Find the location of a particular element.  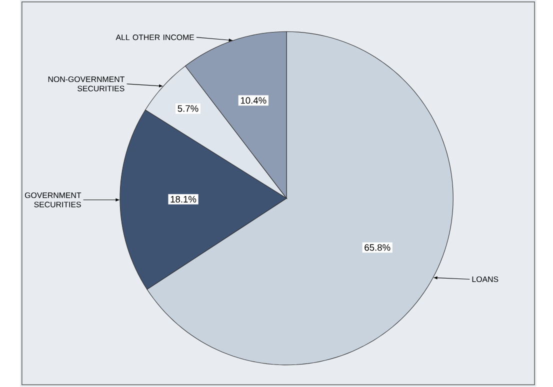

data-label: 10.4% is located at coordinates (253, 100).